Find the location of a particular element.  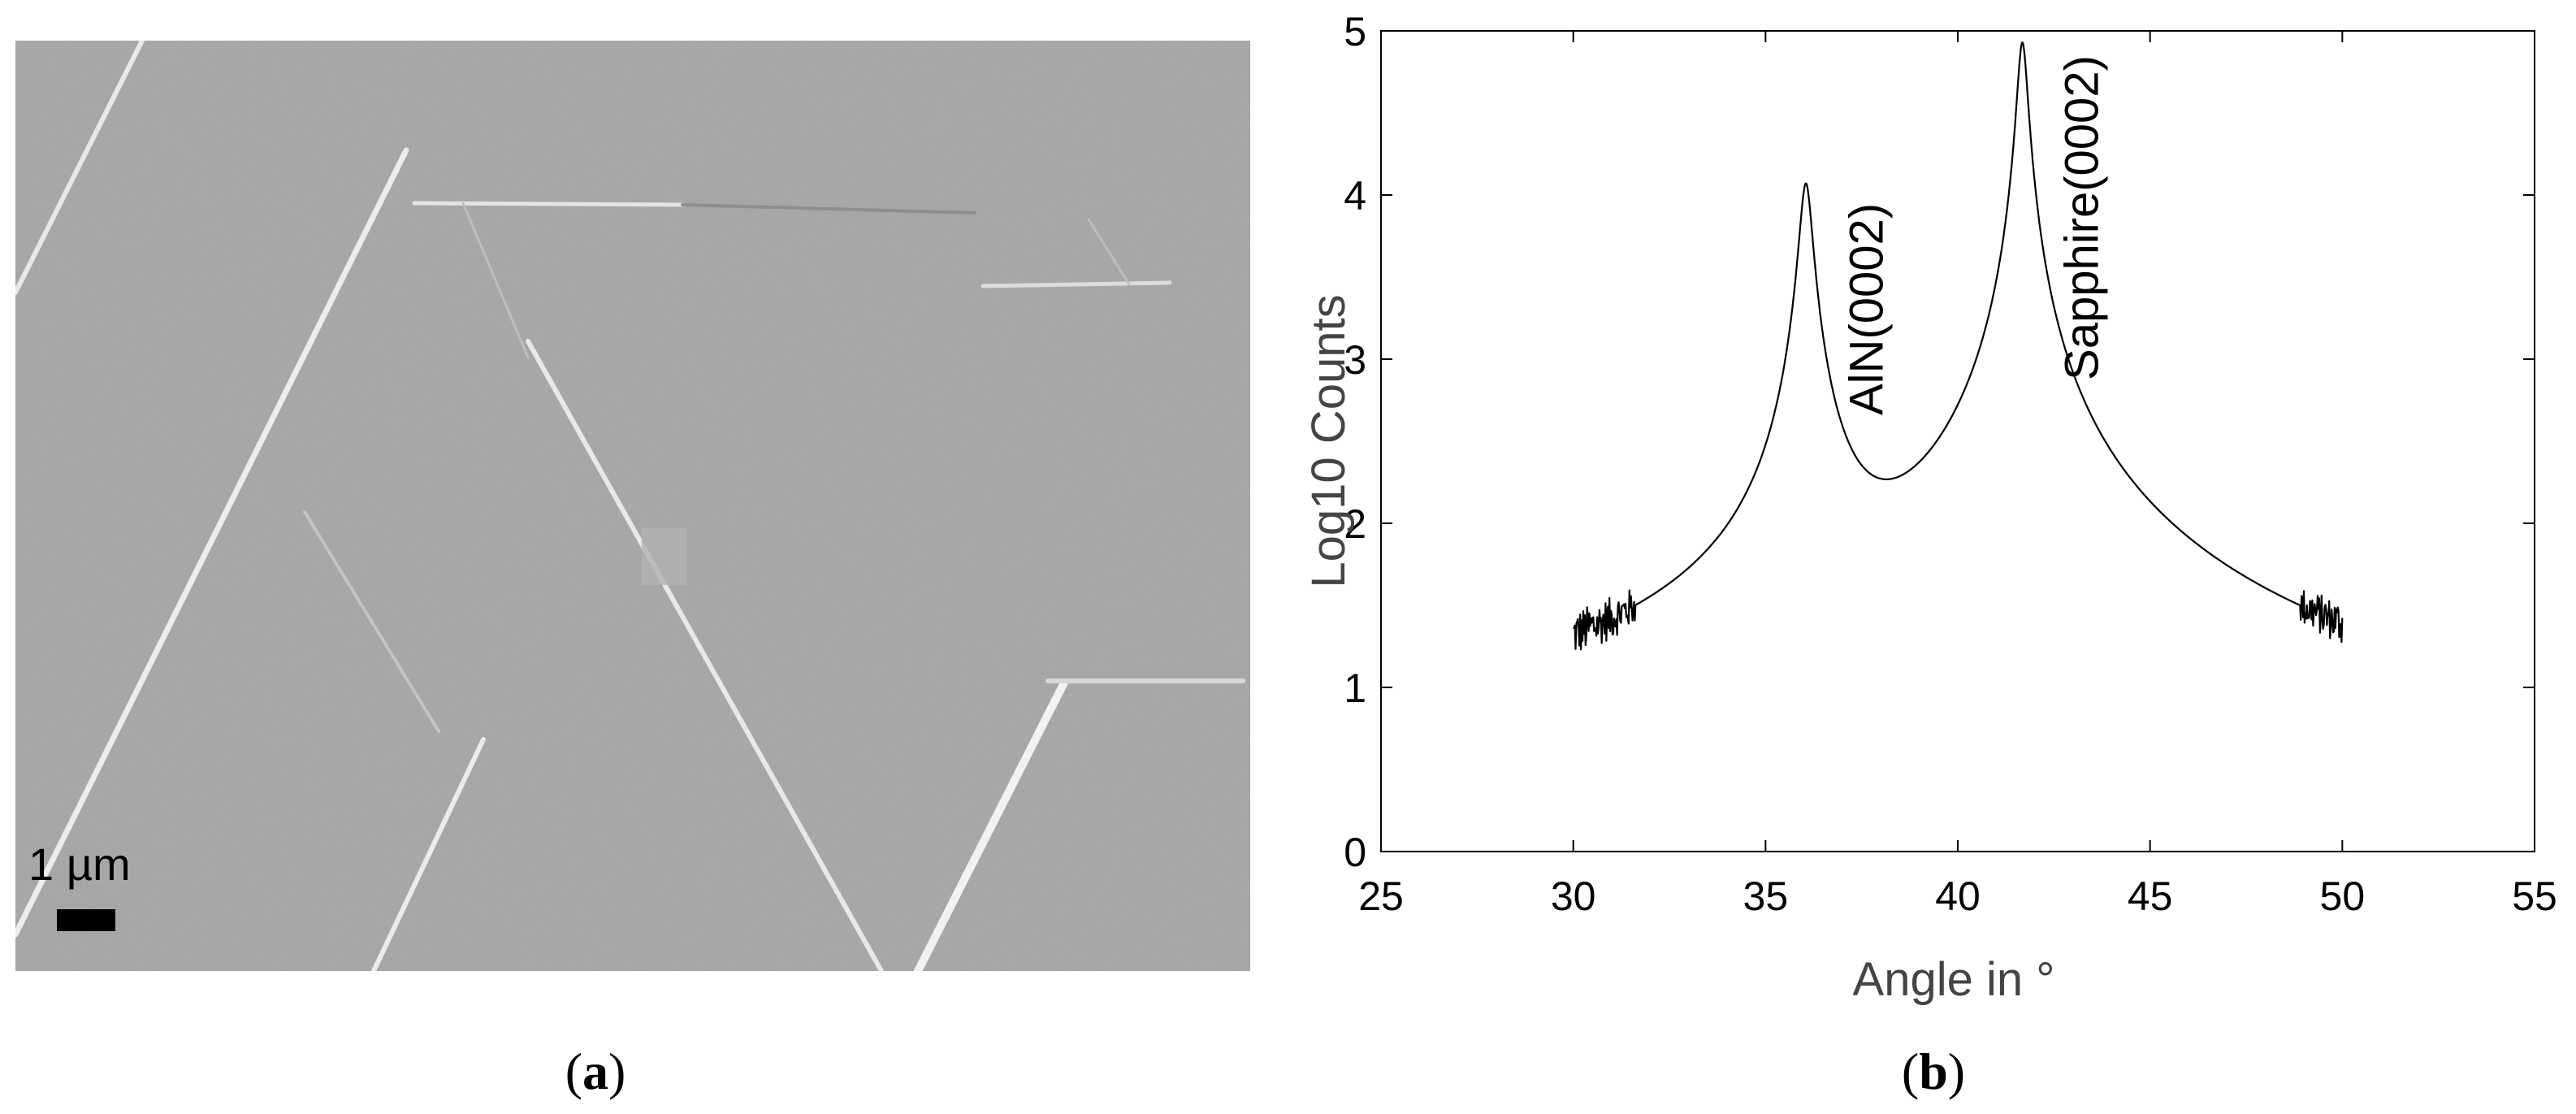

panel-b-caption-letter: b is located at coordinates (1934, 1071).